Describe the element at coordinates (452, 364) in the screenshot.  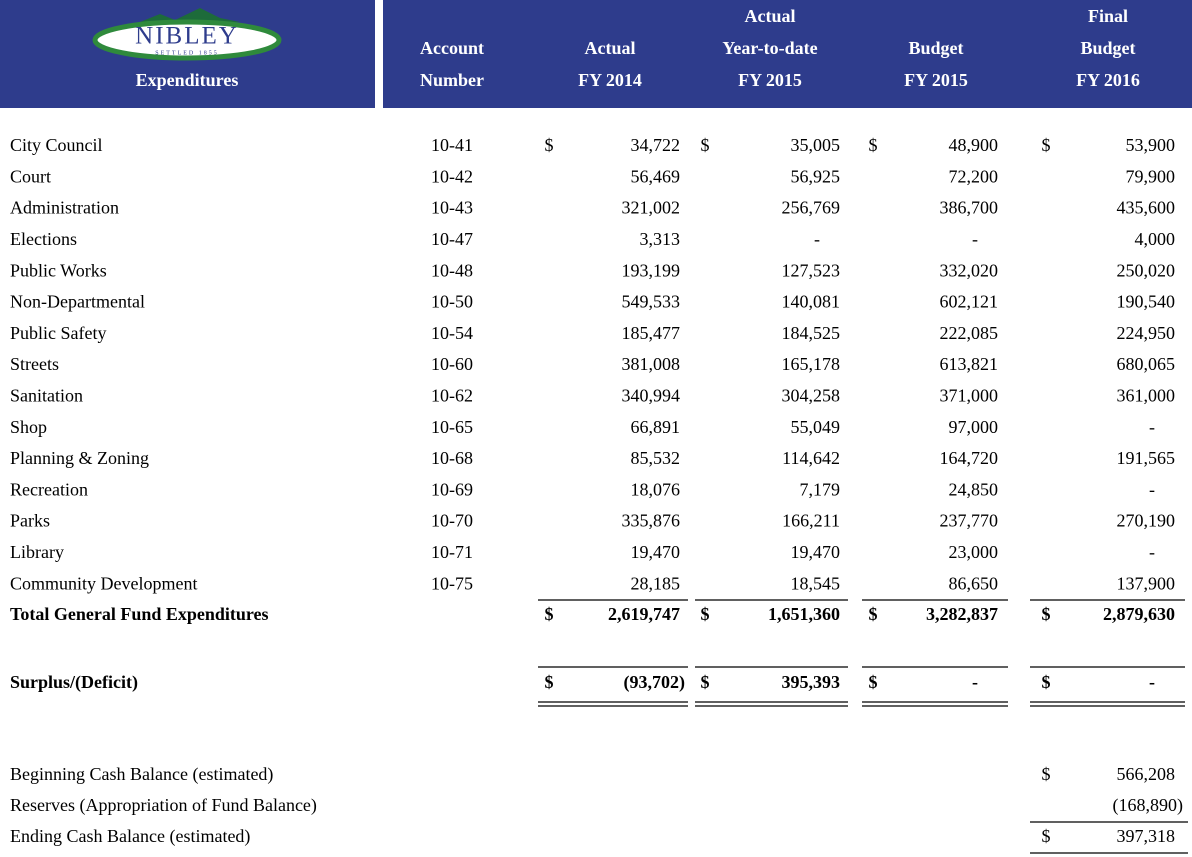
I see `account-number: 10-60` at that location.